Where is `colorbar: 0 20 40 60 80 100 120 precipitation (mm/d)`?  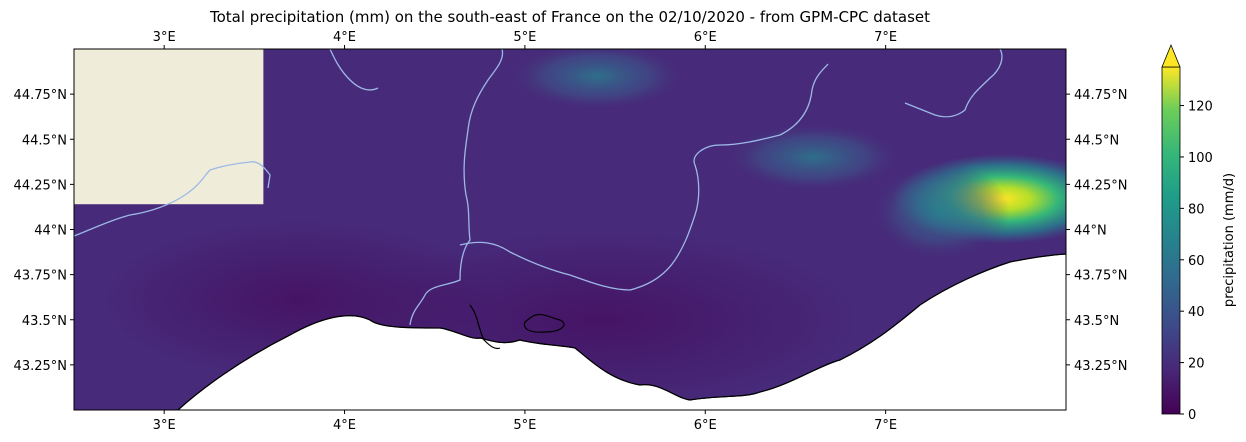
colorbar: 0 20 40 60 80 100 120 precipitation (mm/d) is located at coordinates (1199, 233).